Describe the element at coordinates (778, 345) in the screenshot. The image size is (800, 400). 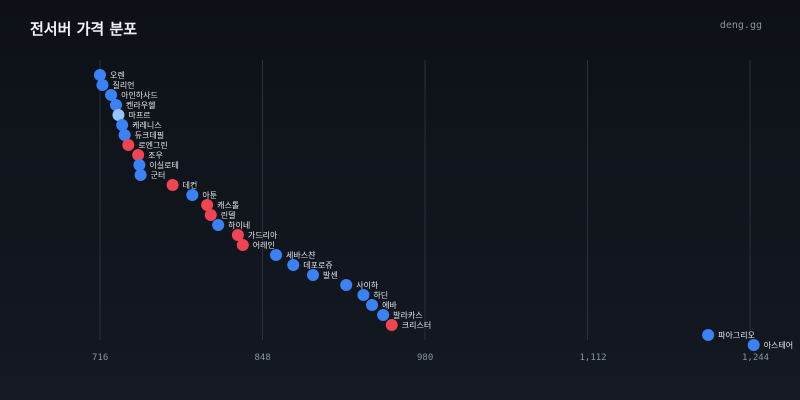
I see `data-point-label: 아스테어` at that location.